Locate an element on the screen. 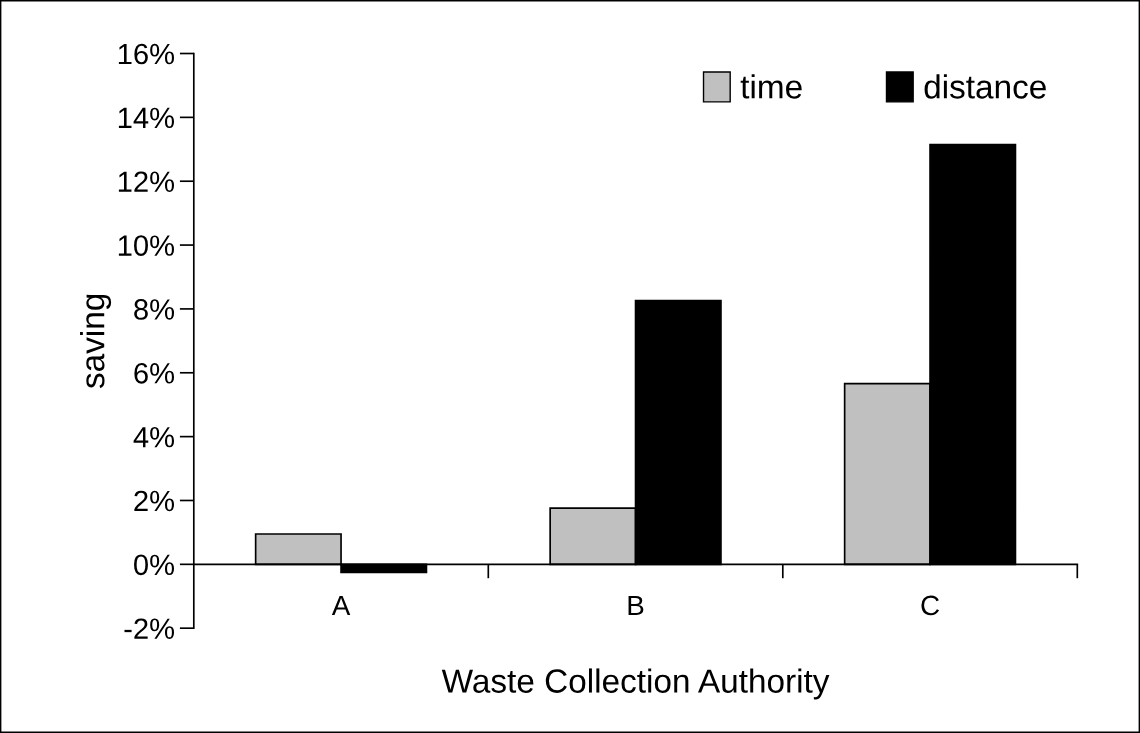  y-tick-label: -2% is located at coordinates (149, 628).